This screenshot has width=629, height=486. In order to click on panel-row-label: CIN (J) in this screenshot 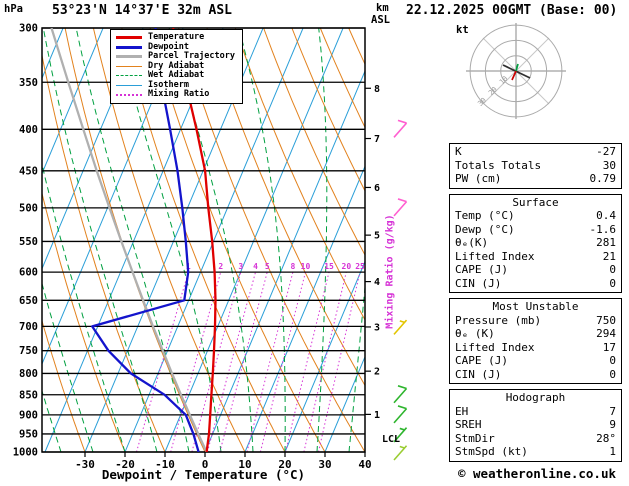, I will do `click(478, 374)`.